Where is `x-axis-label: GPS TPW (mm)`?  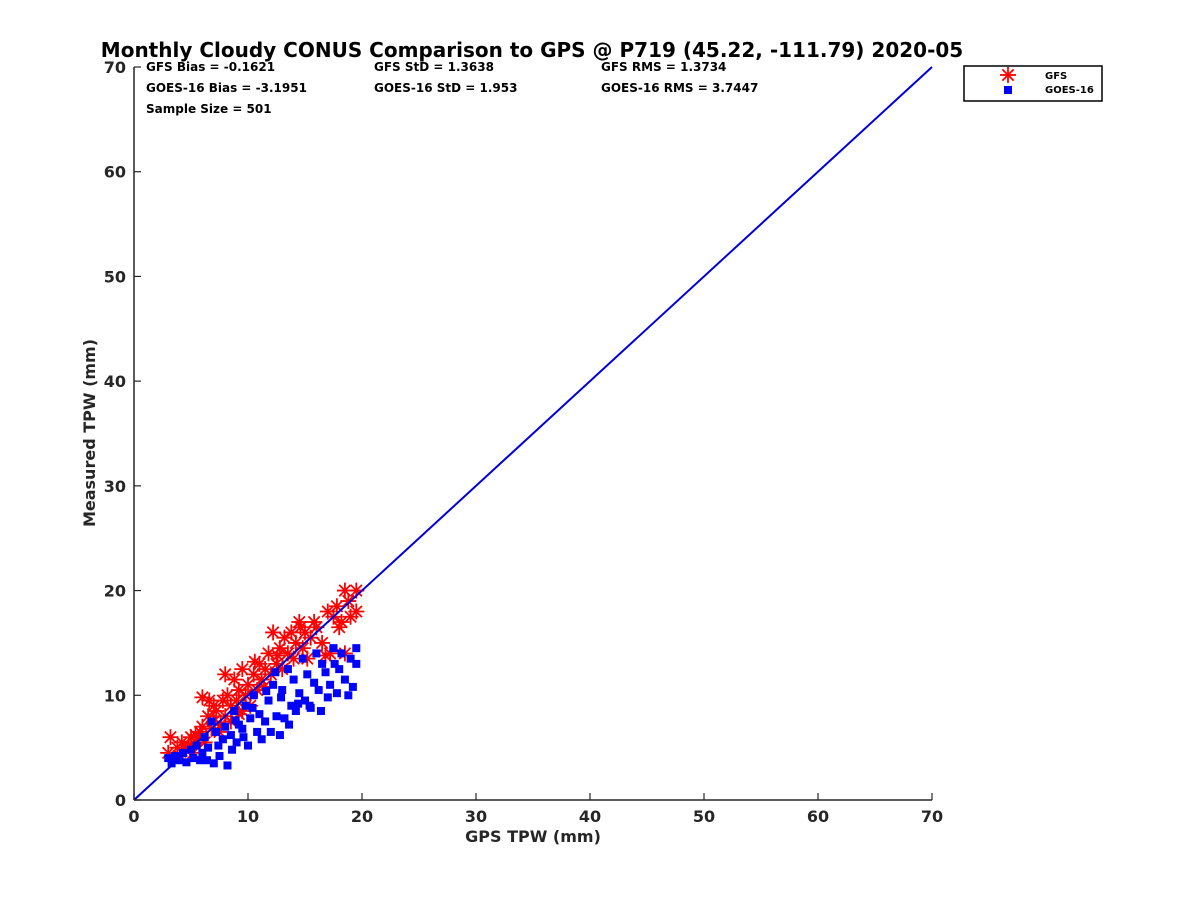 x-axis-label: GPS TPW (mm) is located at coordinates (533, 836).